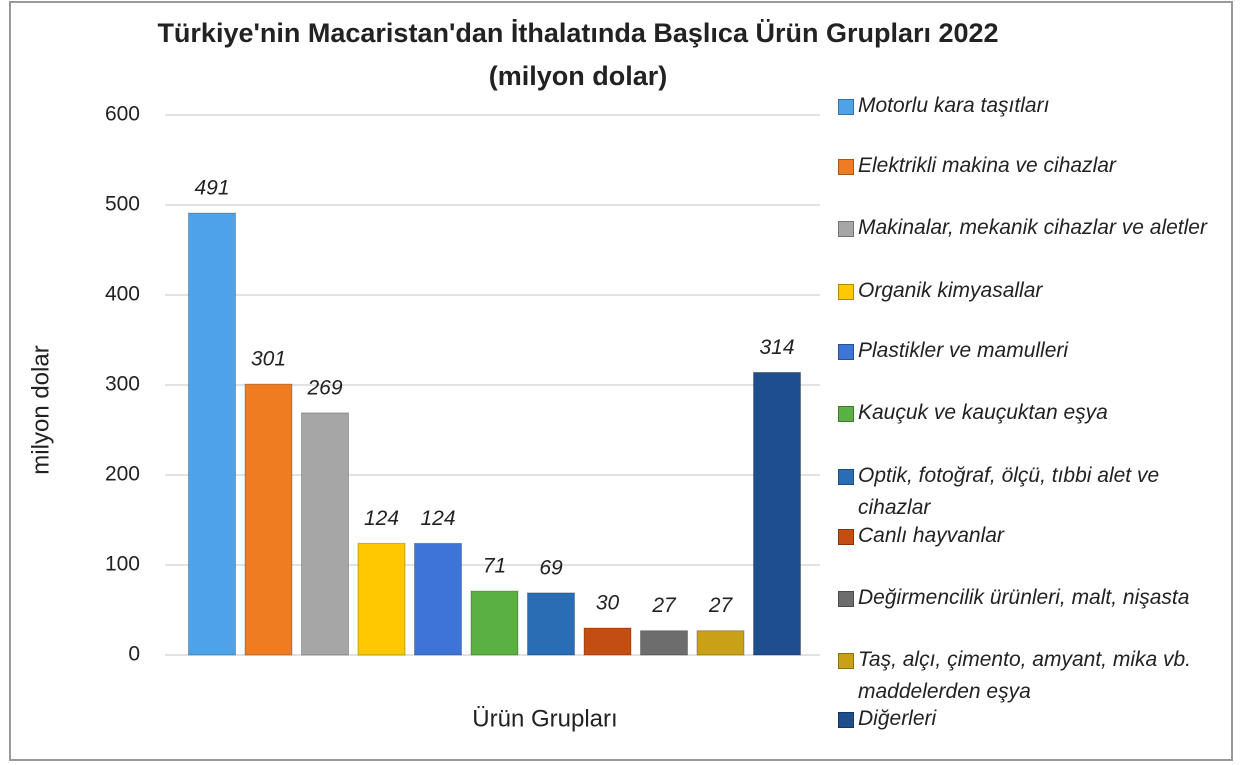  I want to click on legend-label: Elektrikli makina ve cihazlar, so click(987, 165).